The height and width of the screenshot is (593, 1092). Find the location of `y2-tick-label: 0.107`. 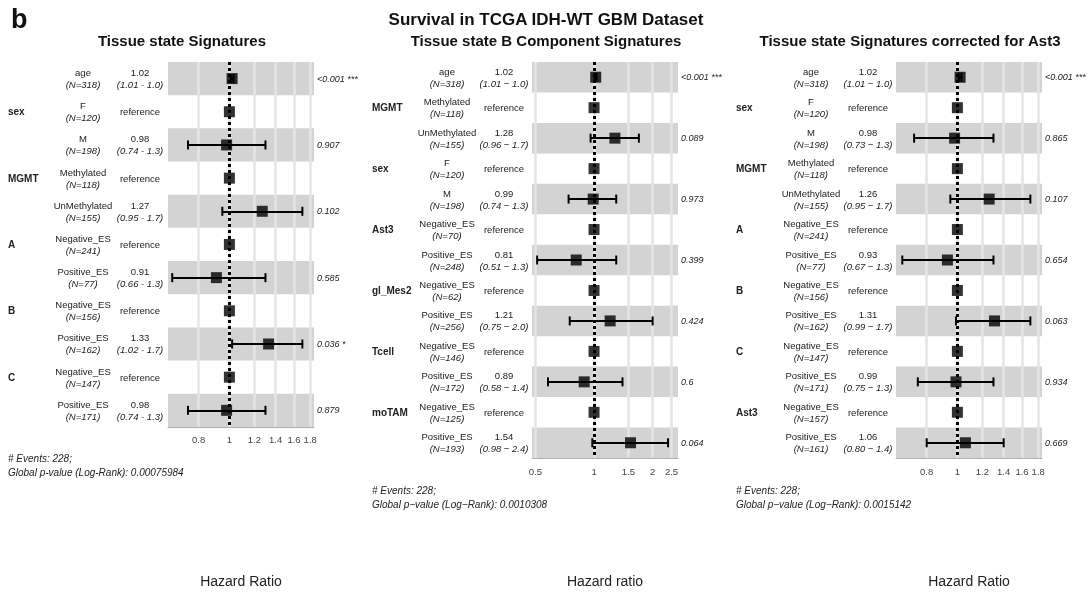

y2-tick-label: 0.107 is located at coordinates (1057, 199).